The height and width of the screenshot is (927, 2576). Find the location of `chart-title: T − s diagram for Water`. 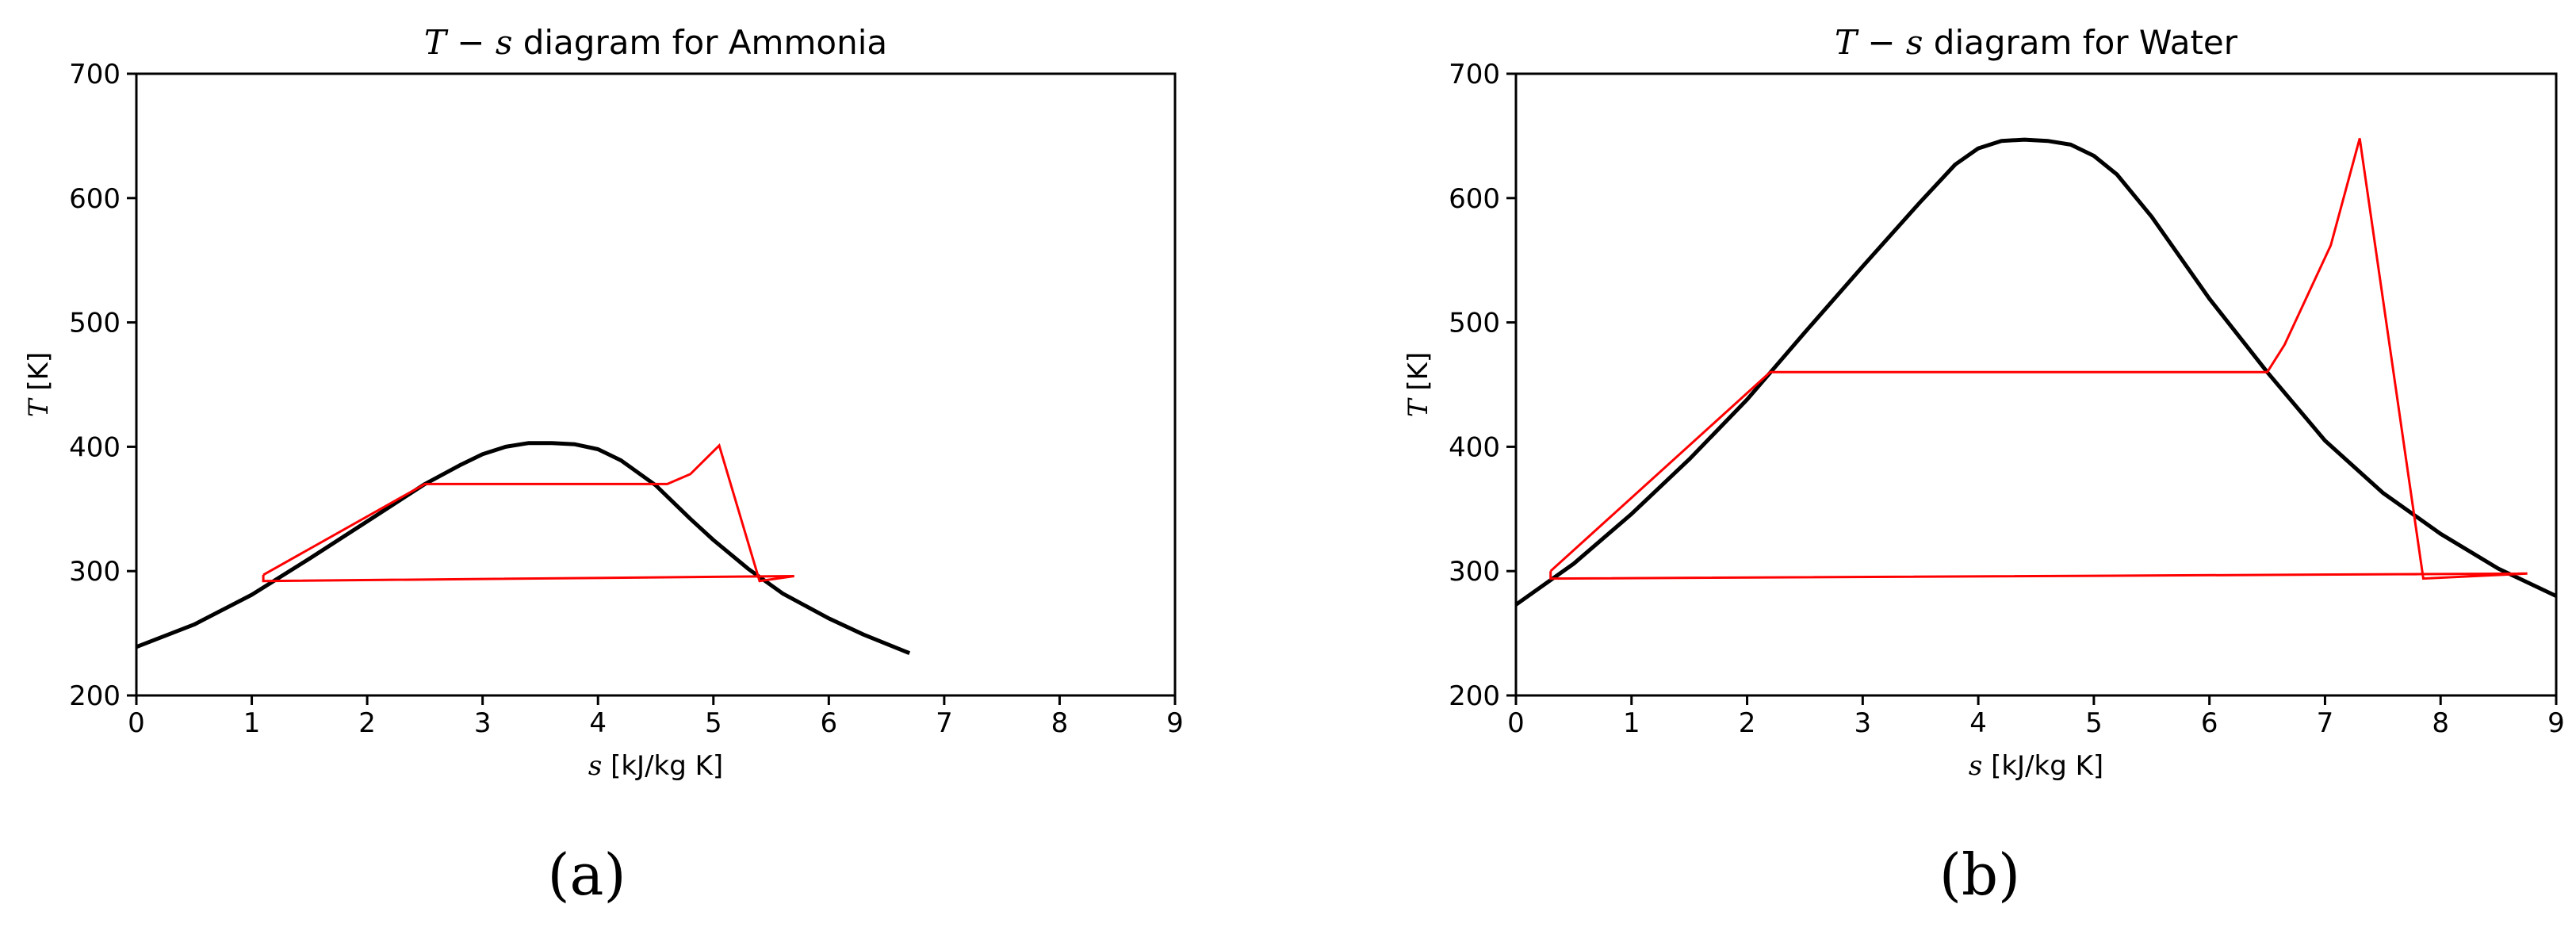

chart-title: T − s diagram for Water is located at coordinates (2036, 42).